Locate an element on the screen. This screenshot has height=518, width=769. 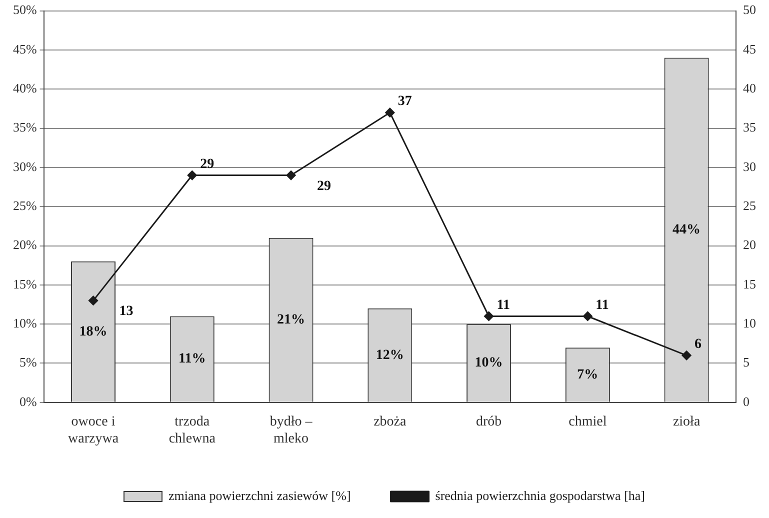
y2-tick-label: 10 is located at coordinates (749, 323).